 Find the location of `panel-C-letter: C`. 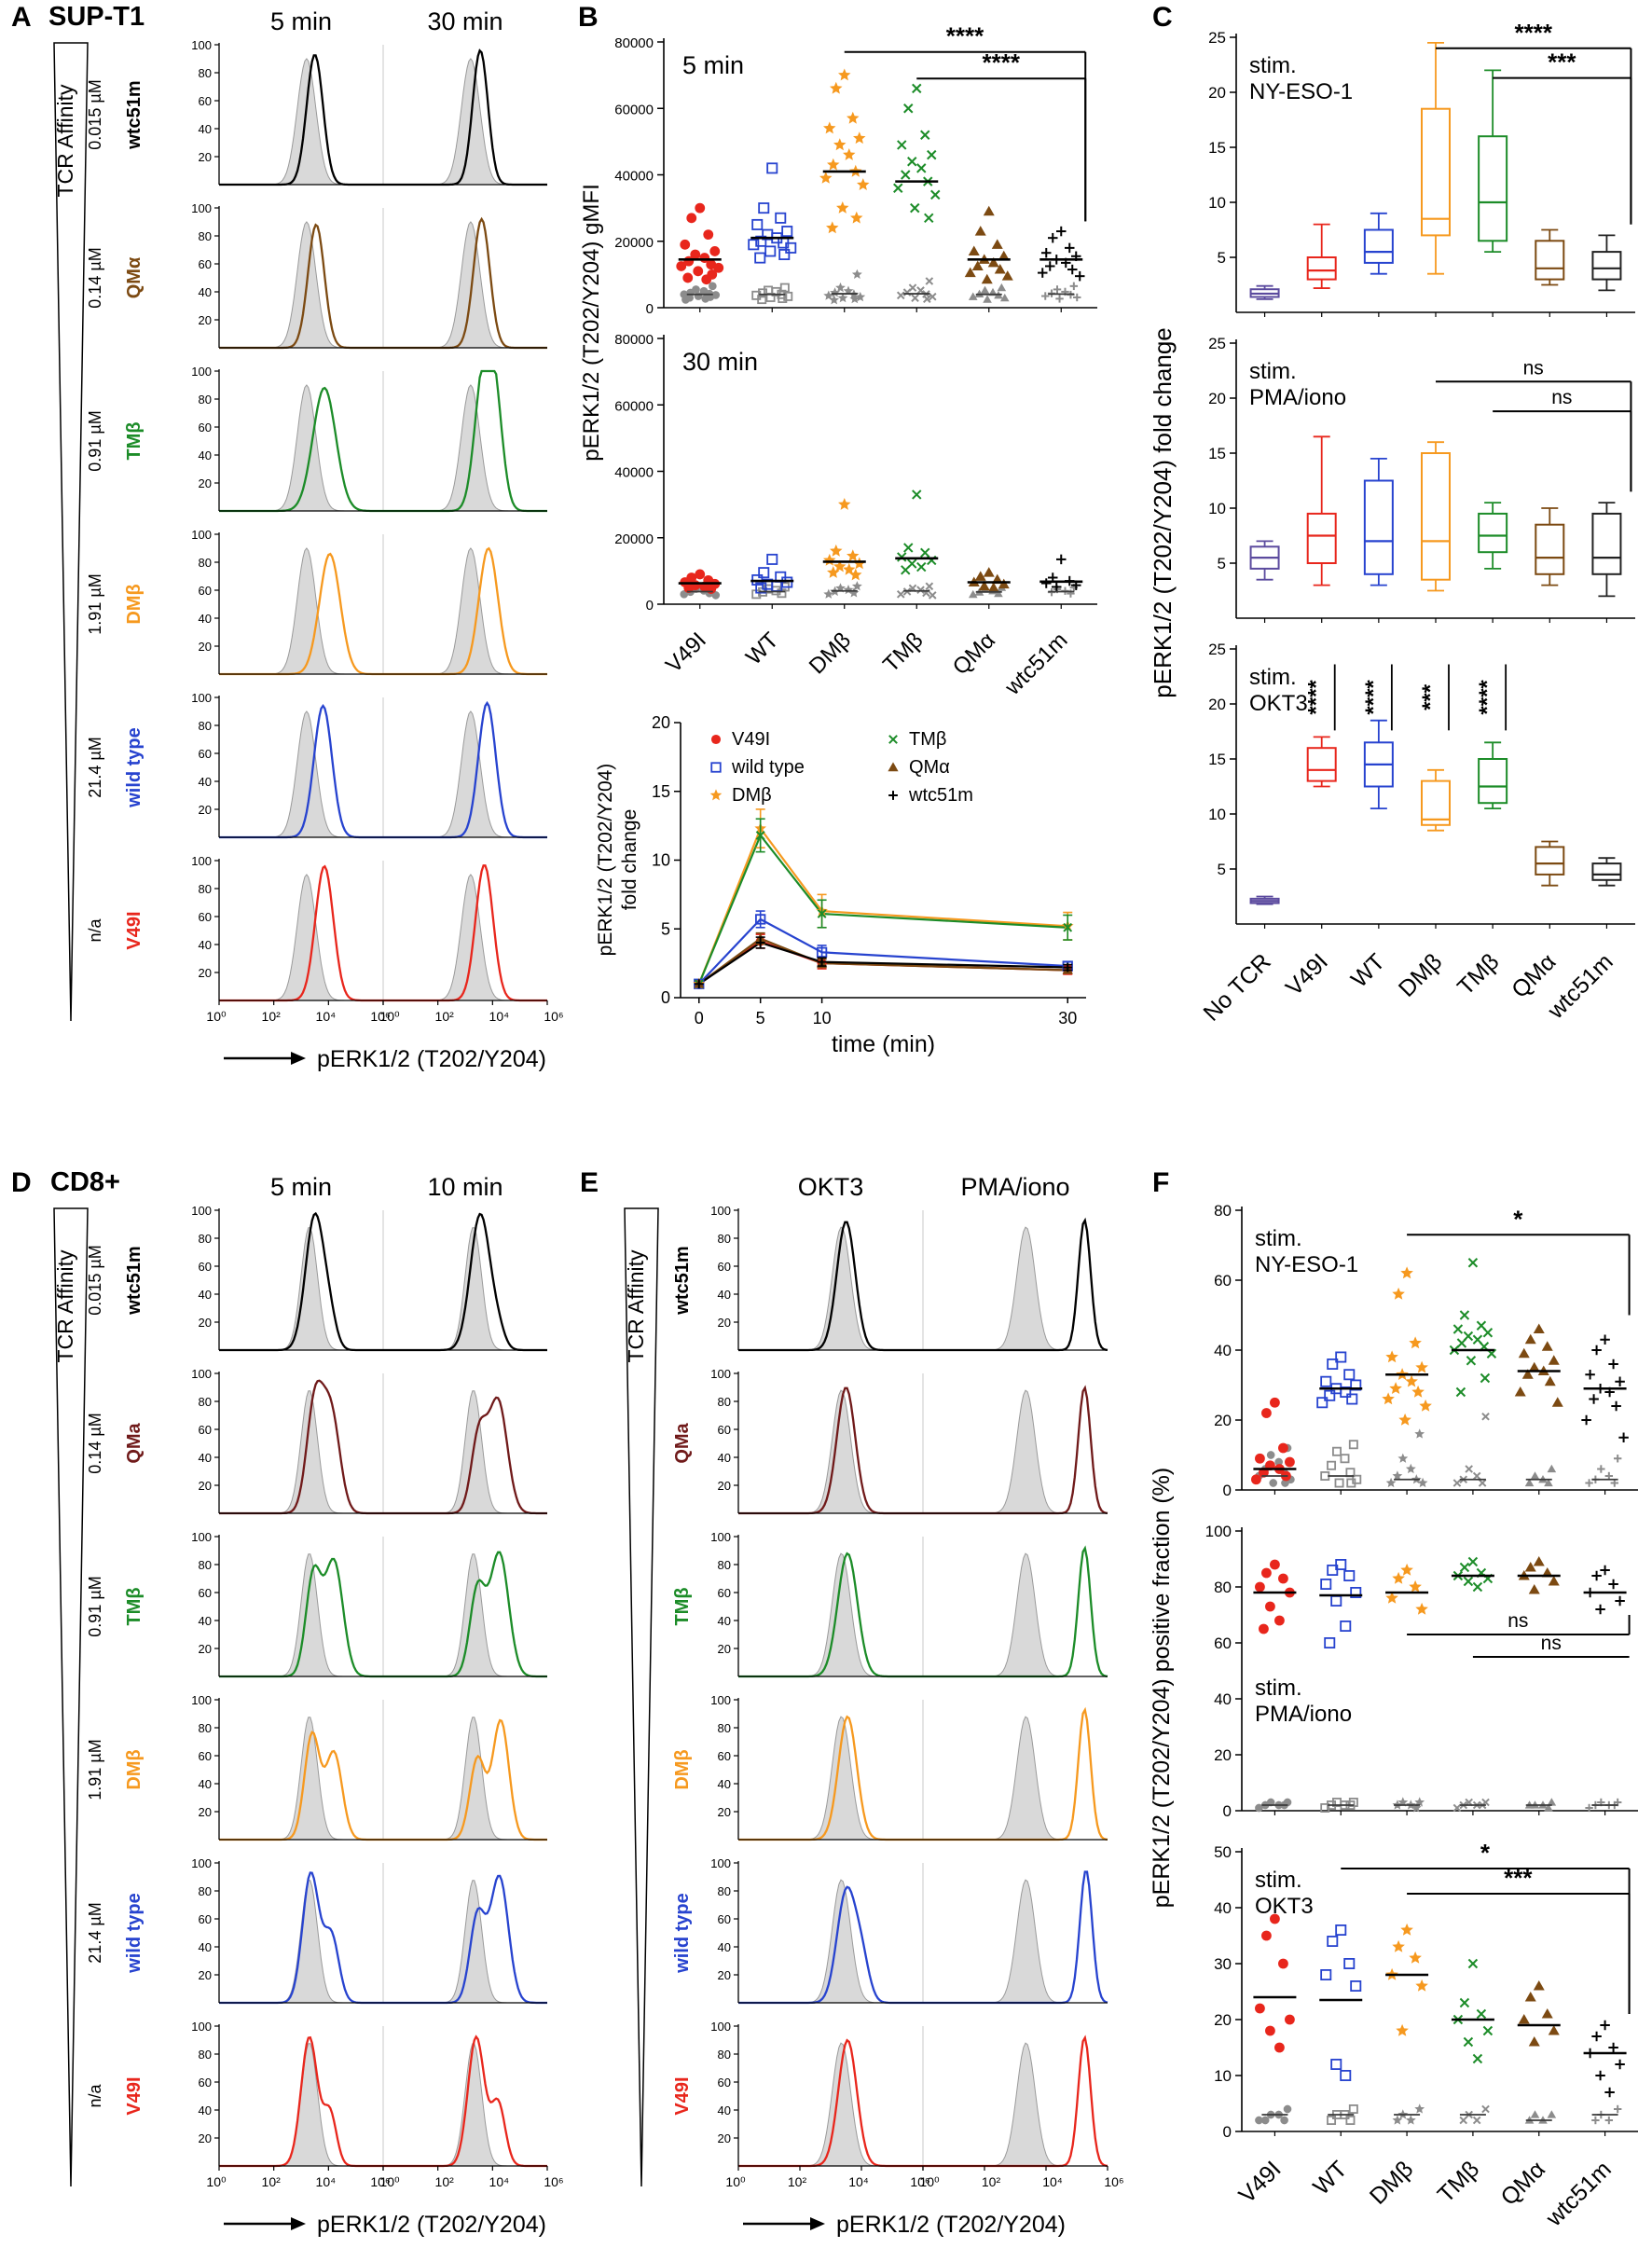

panel-C-letter: C is located at coordinates (1163, 17).